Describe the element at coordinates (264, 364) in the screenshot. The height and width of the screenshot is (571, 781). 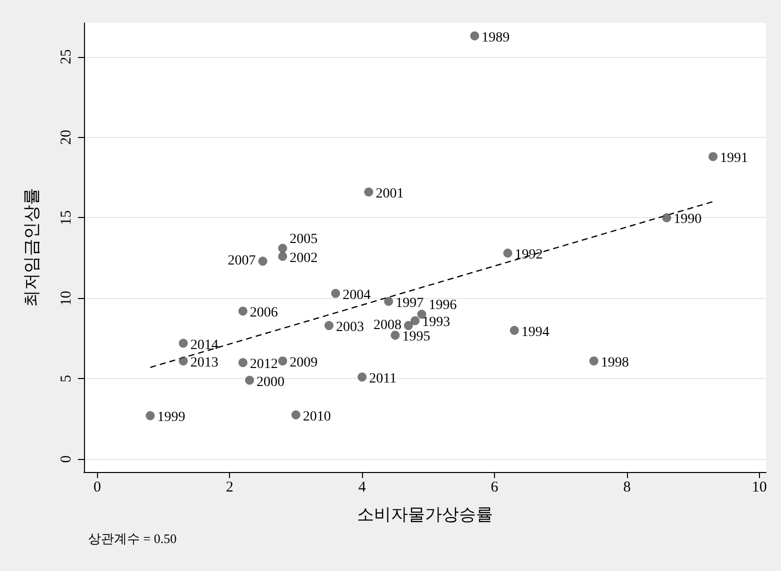
I see `annotation: 2012` at that location.